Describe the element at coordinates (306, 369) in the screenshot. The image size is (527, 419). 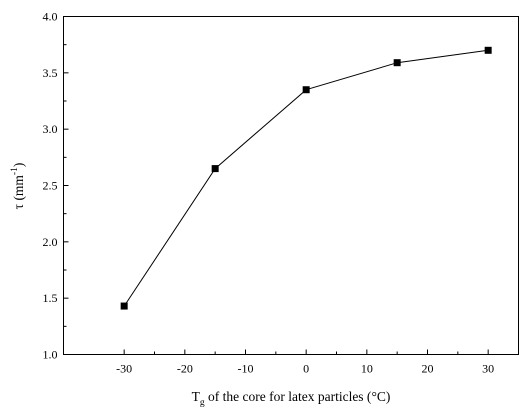
I see `x-tick-label: 0` at that location.